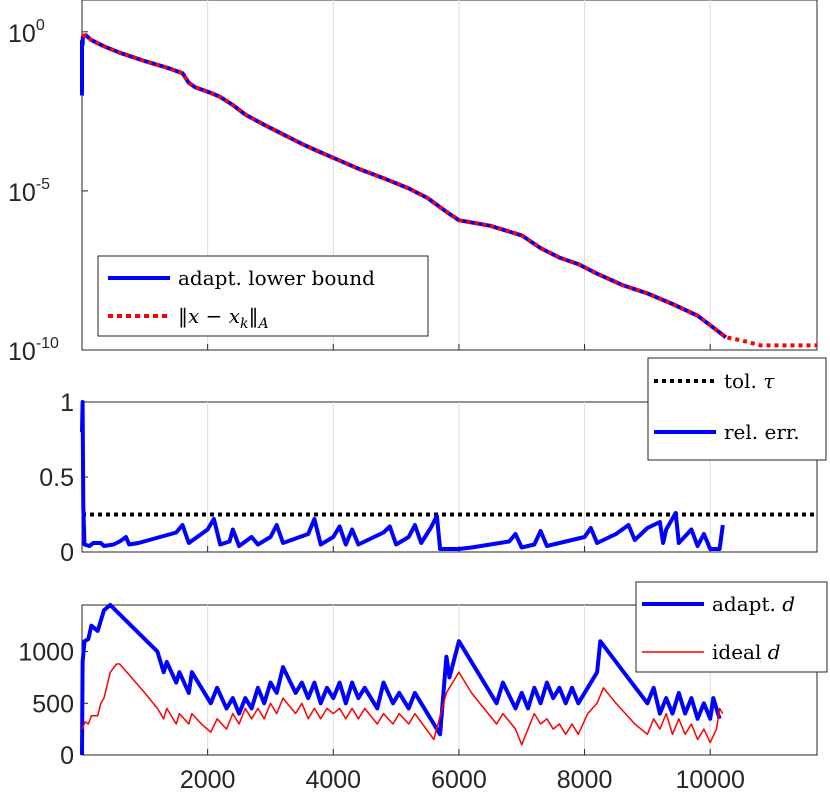 Image resolution: width=830 pixels, height=799 pixels. Describe the element at coordinates (33, 350) in the screenshot. I see `y-tick-label: 10⁻¹⁰` at that location.